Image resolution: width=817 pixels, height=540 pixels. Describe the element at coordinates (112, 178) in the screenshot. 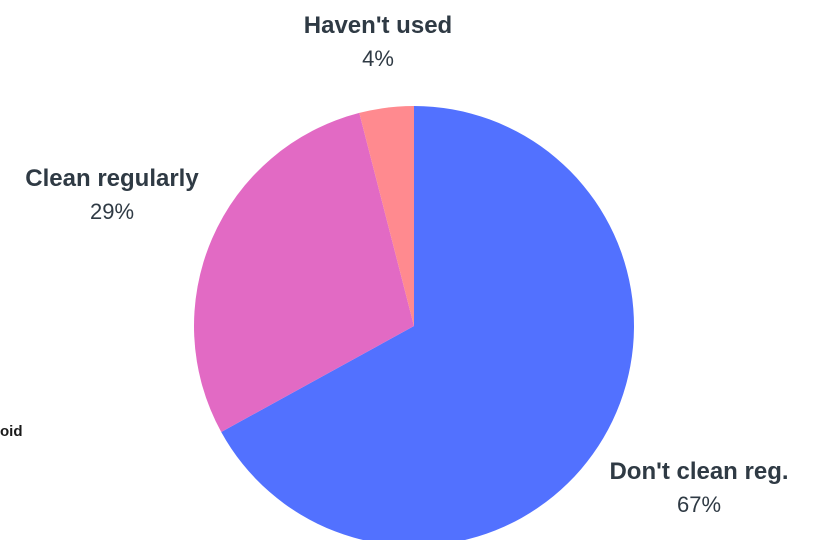

I see `slice-name: Clean regularly` at that location.